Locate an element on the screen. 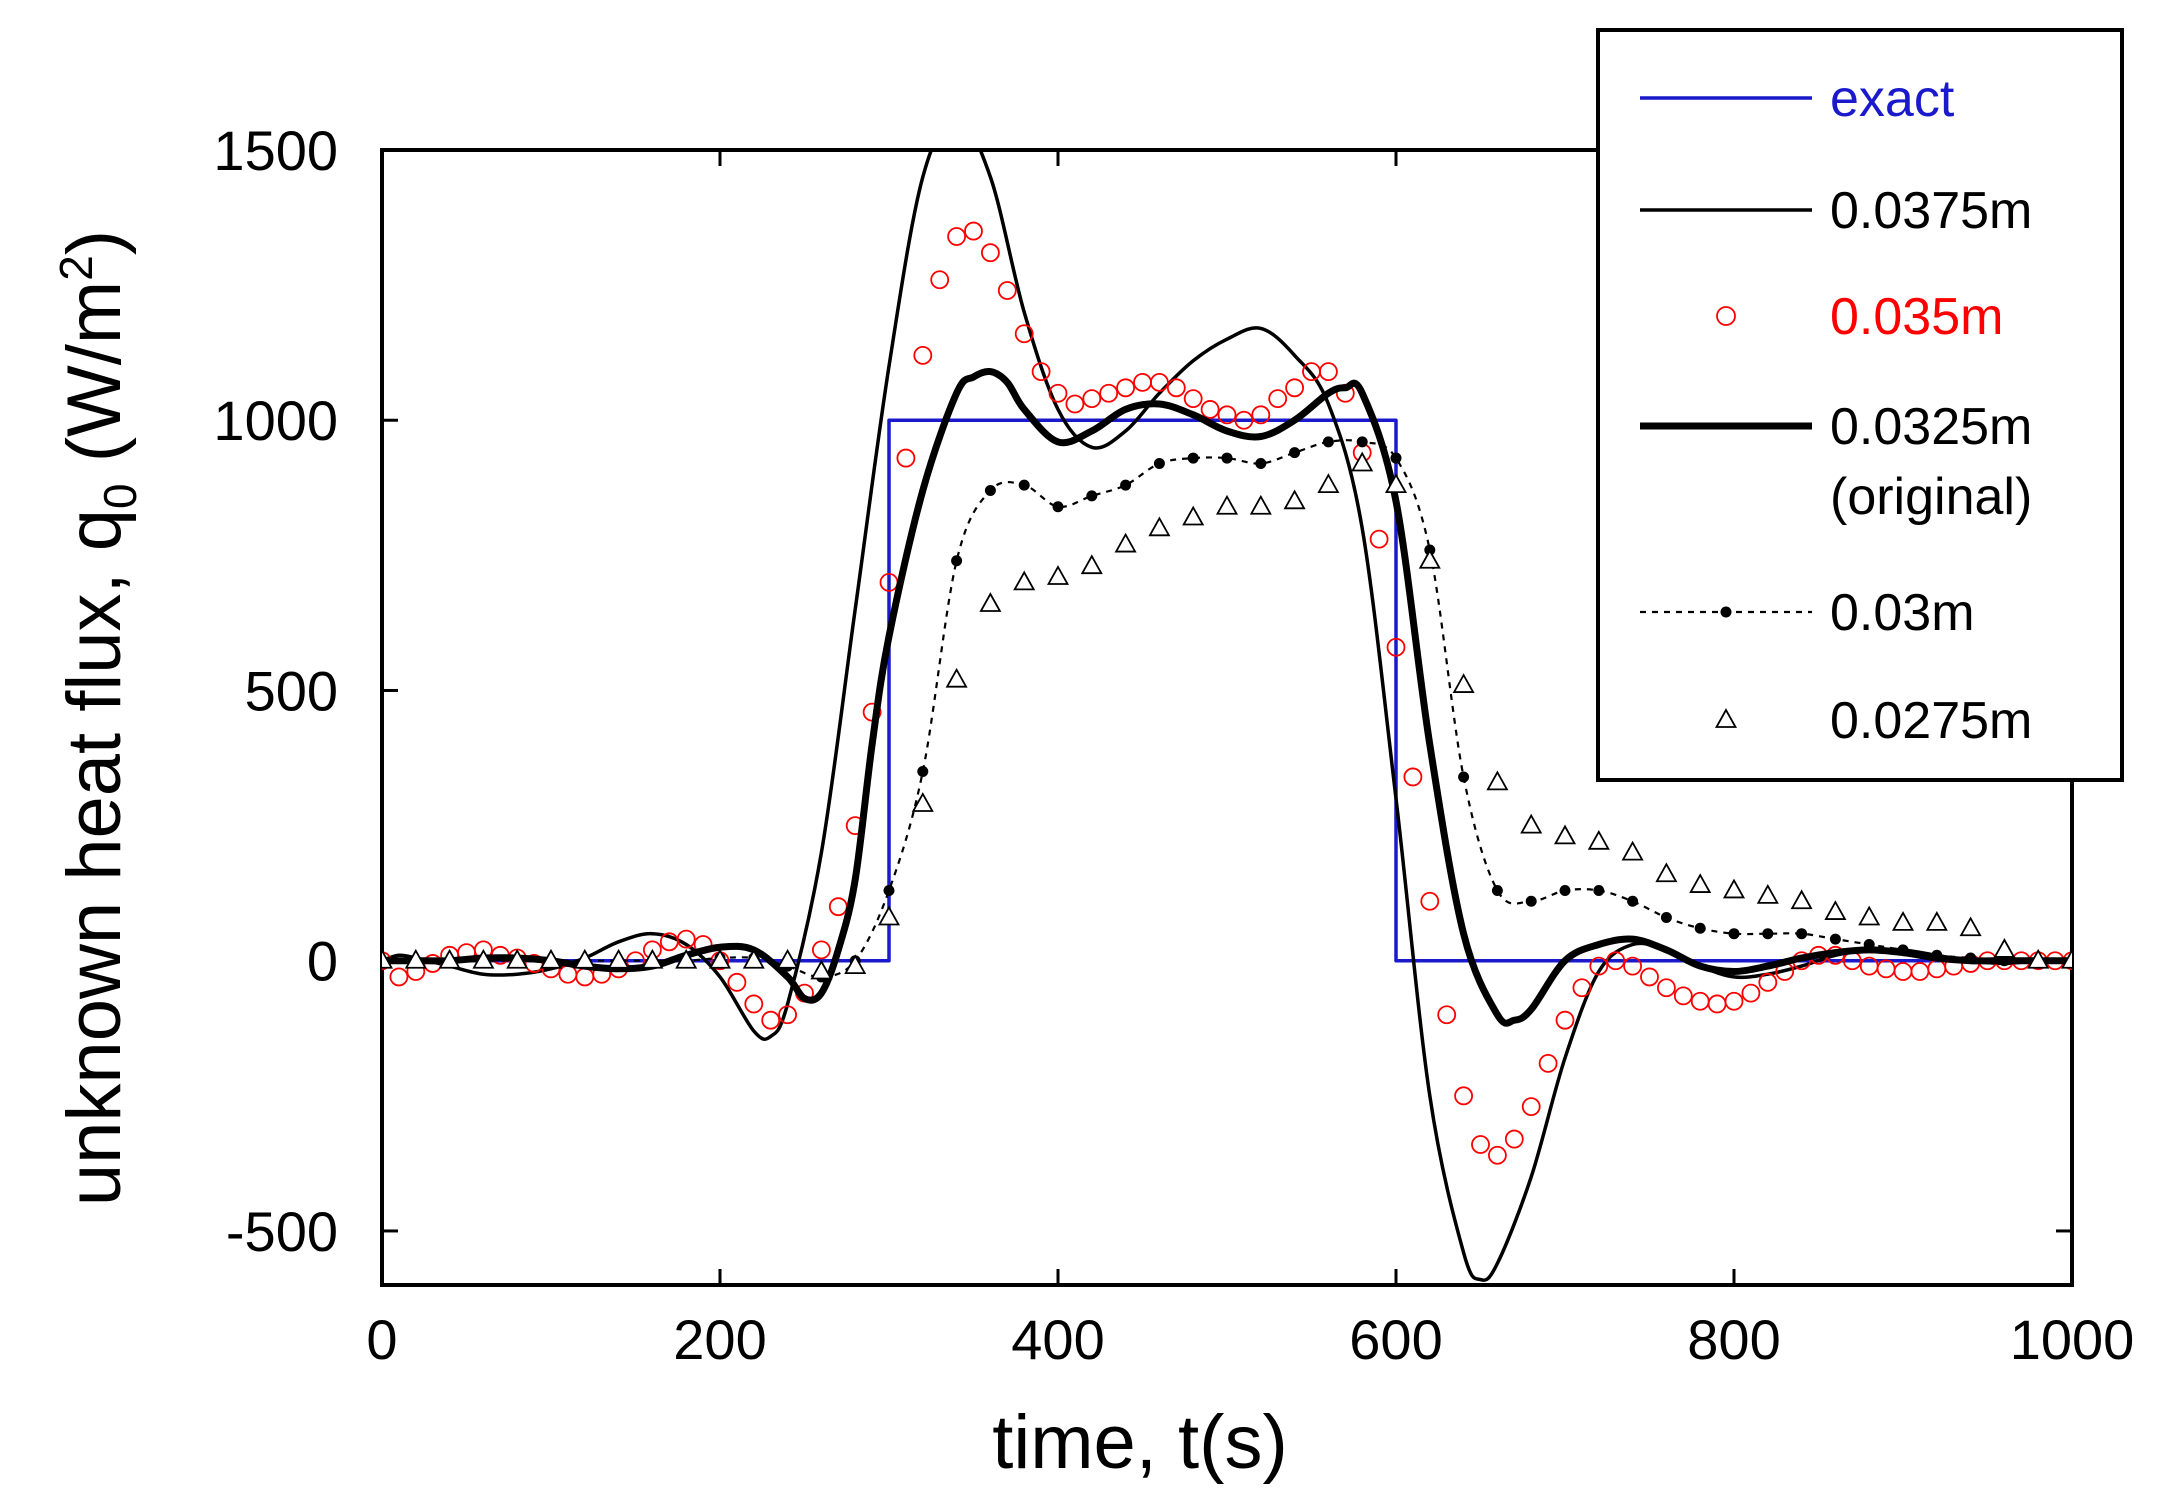 This screenshot has height=1497, width=2166. legend-label: 0.035m is located at coordinates (1916, 317).